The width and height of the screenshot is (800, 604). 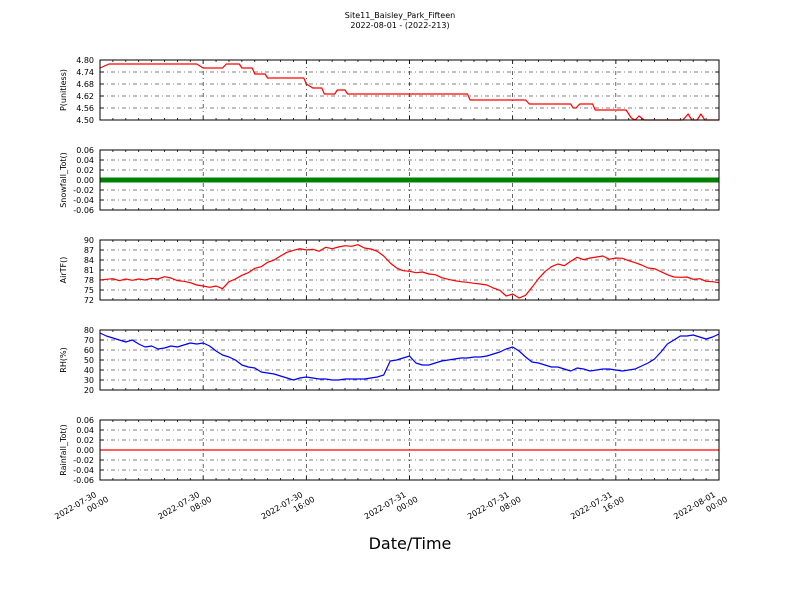 I want to click on x-tick-label: 2022-07-3016:00, so click(x=288, y=508).